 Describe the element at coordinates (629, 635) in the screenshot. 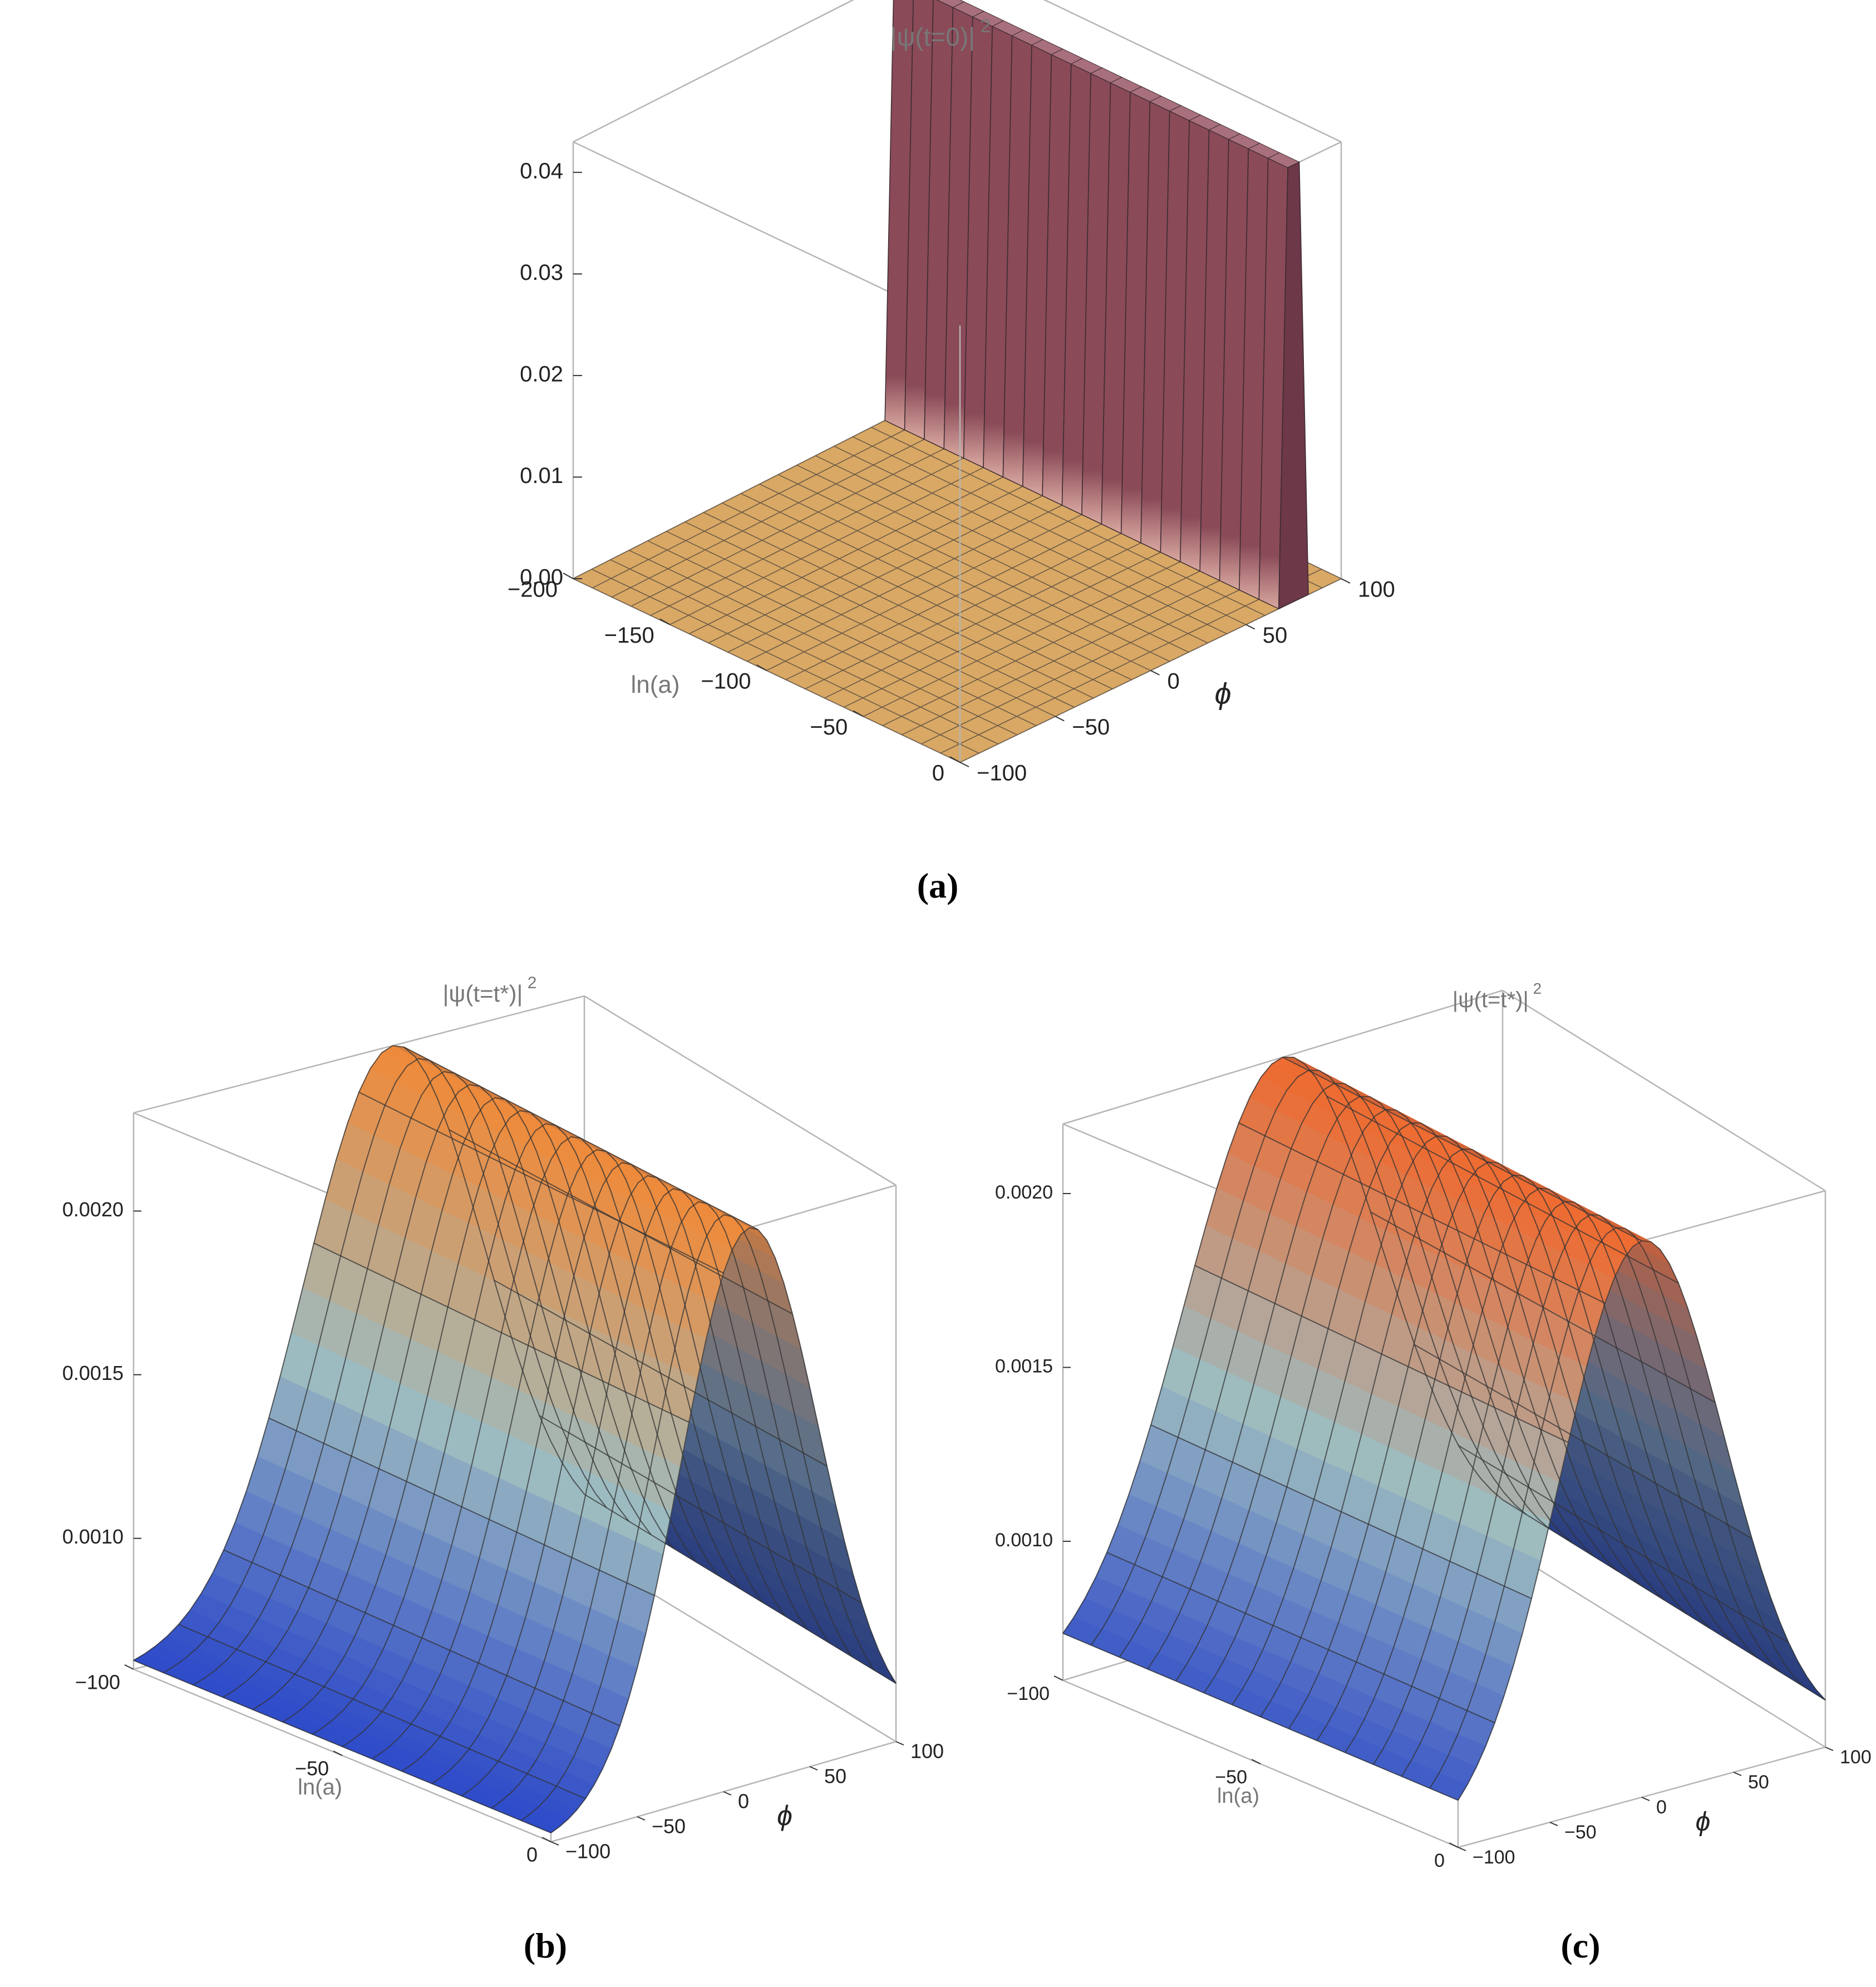

I see `x-tick-label: −150` at that location.